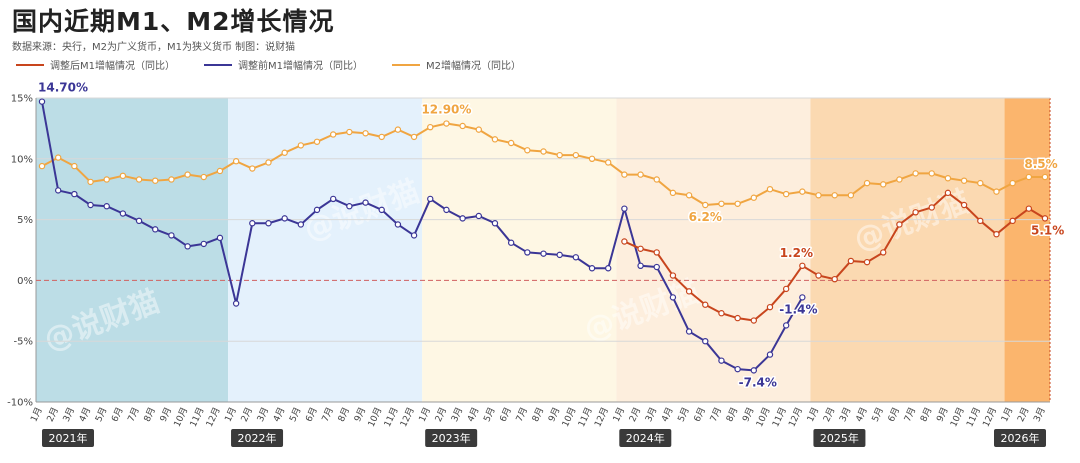 The width and height of the screenshot is (1080, 463). What do you see at coordinates (25, 281) in the screenshot?
I see `y-tick-label: 0%` at bounding box center [25, 281].